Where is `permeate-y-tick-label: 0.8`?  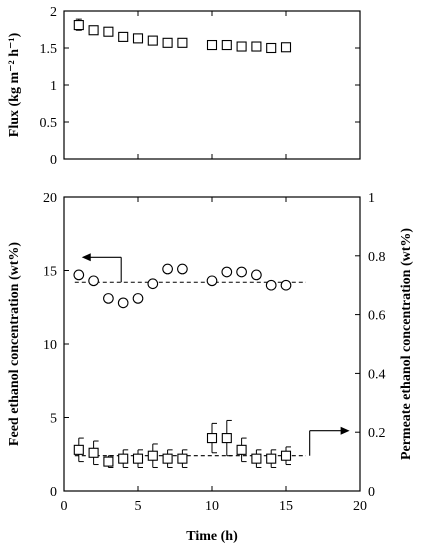 permeate-y-tick-label: 0.8 is located at coordinates (377, 257).